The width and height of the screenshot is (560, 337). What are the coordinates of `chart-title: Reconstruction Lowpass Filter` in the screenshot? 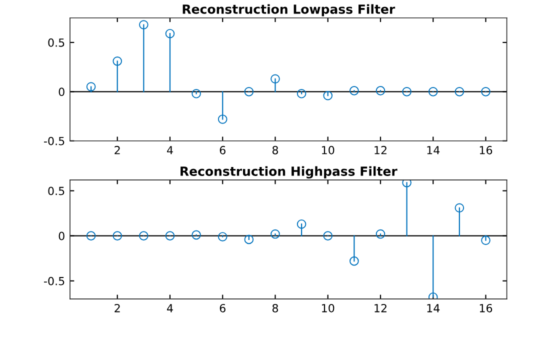 It's located at (289, 10).